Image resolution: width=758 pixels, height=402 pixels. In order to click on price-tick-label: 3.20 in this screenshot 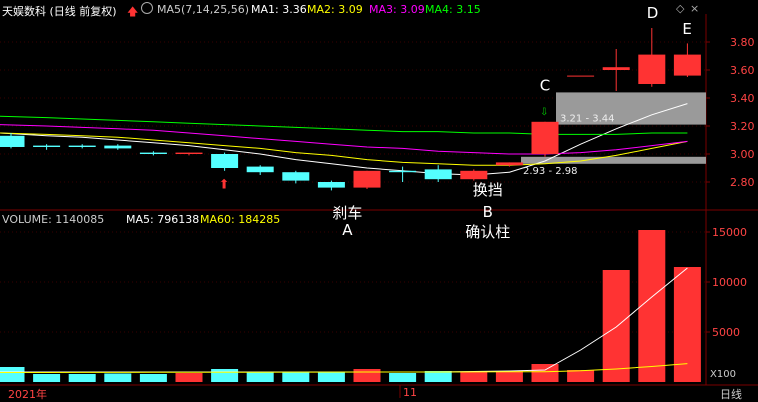, I will do `click(742, 126)`.